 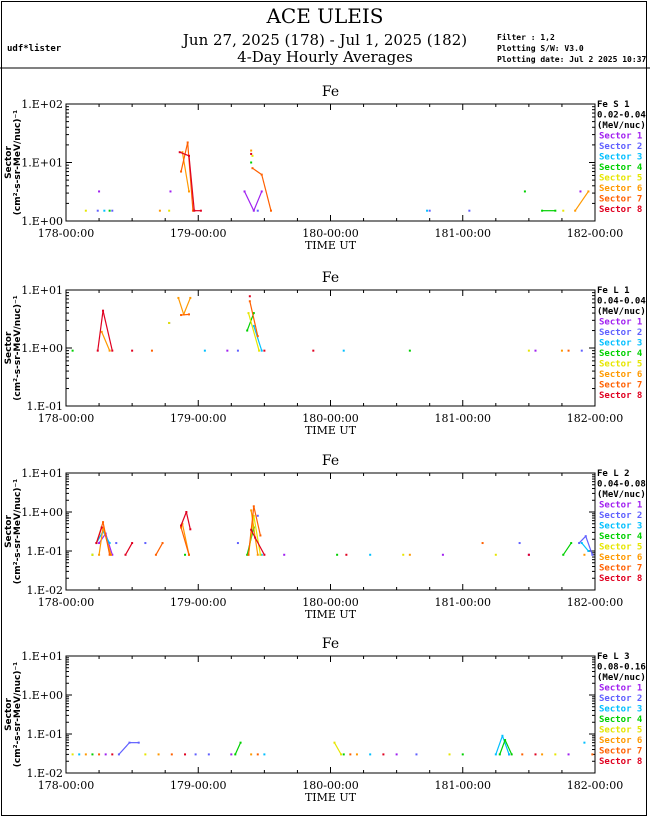 I want to click on x-axis-label: TIME UT, so click(x=331, y=614).